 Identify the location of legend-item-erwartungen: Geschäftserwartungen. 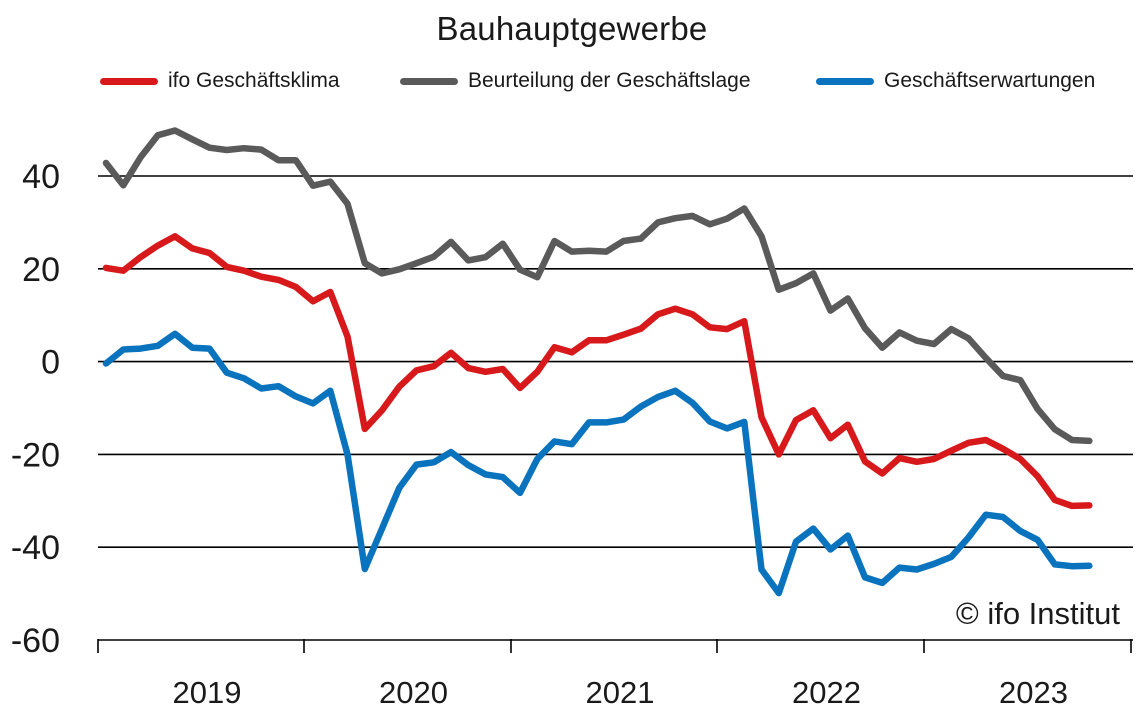
(955, 81).